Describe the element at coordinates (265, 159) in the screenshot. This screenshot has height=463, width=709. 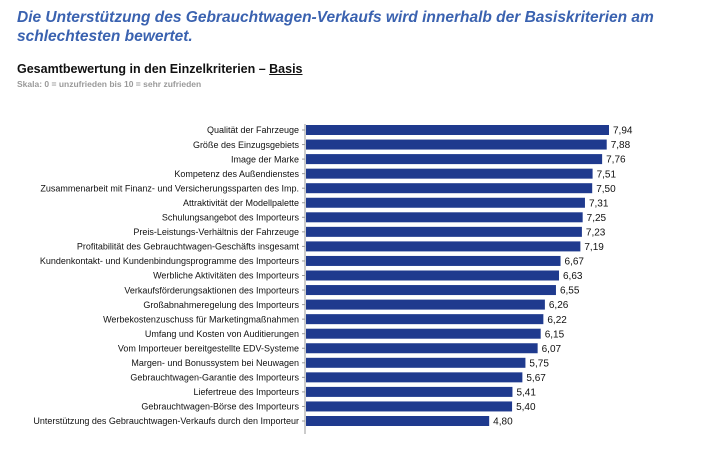
I see `category-label: Image der Marke` at that location.